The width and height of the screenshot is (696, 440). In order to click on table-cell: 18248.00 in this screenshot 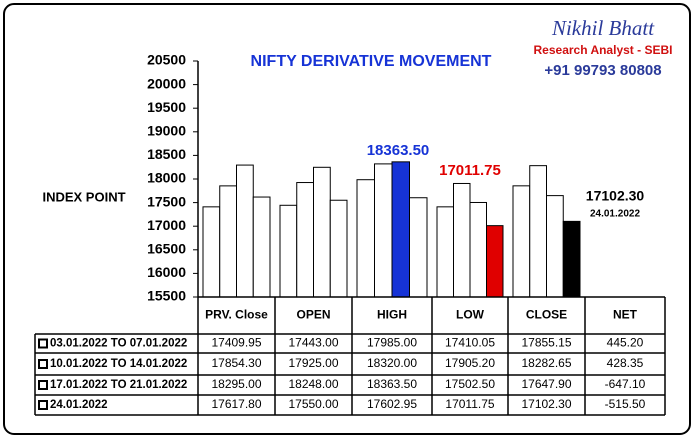, I will do `click(313, 384)`.